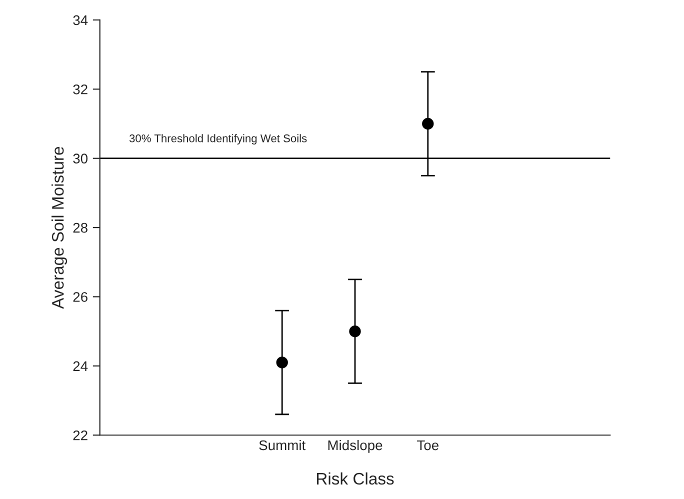 This screenshot has width=684, height=499. Describe the element at coordinates (80, 20) in the screenshot. I see `y-tick-label: 34` at that location.